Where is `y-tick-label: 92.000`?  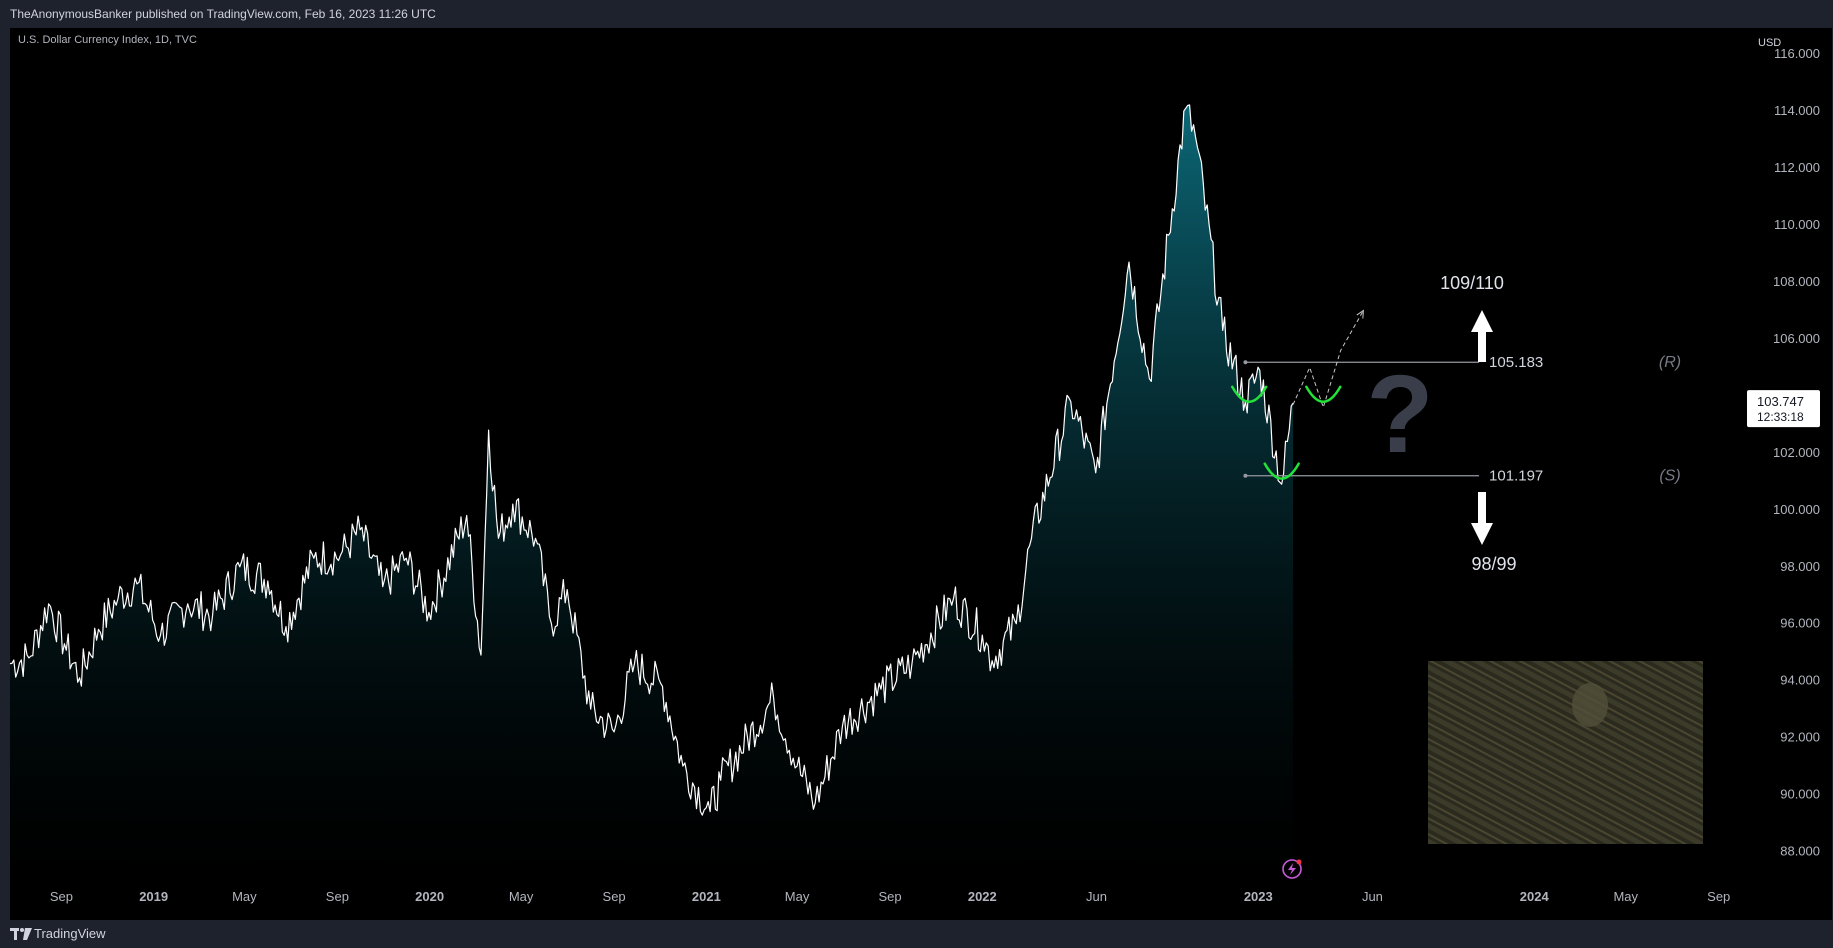
y-tick-label: 92.000 is located at coordinates (1800, 737).